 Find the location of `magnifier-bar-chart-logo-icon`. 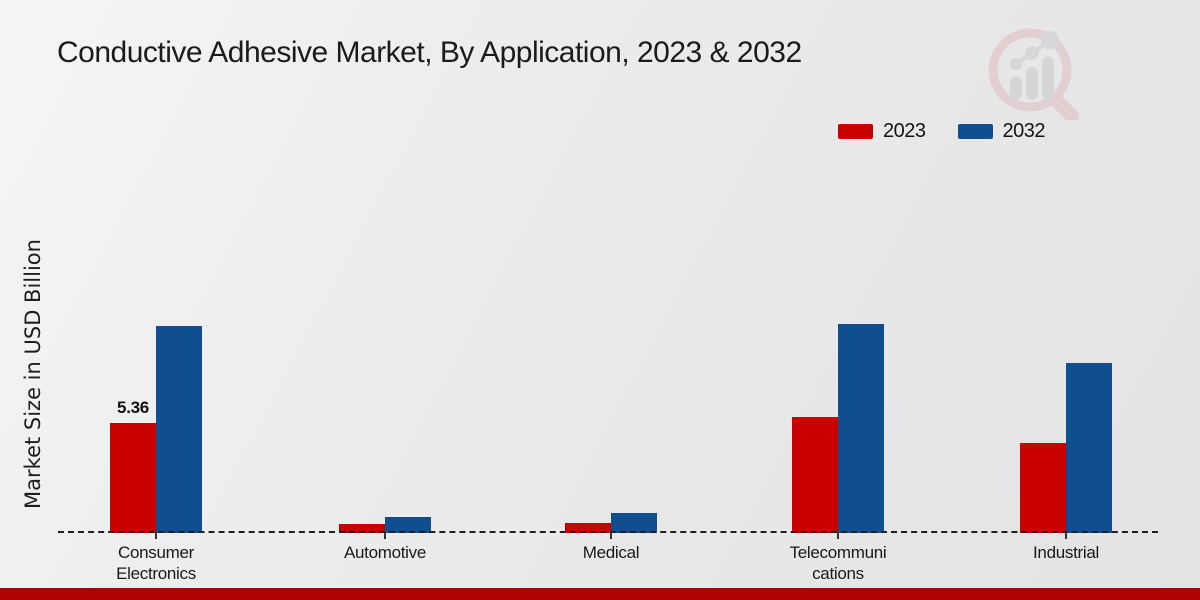

magnifier-bar-chart-logo-icon is located at coordinates (1034, 74).